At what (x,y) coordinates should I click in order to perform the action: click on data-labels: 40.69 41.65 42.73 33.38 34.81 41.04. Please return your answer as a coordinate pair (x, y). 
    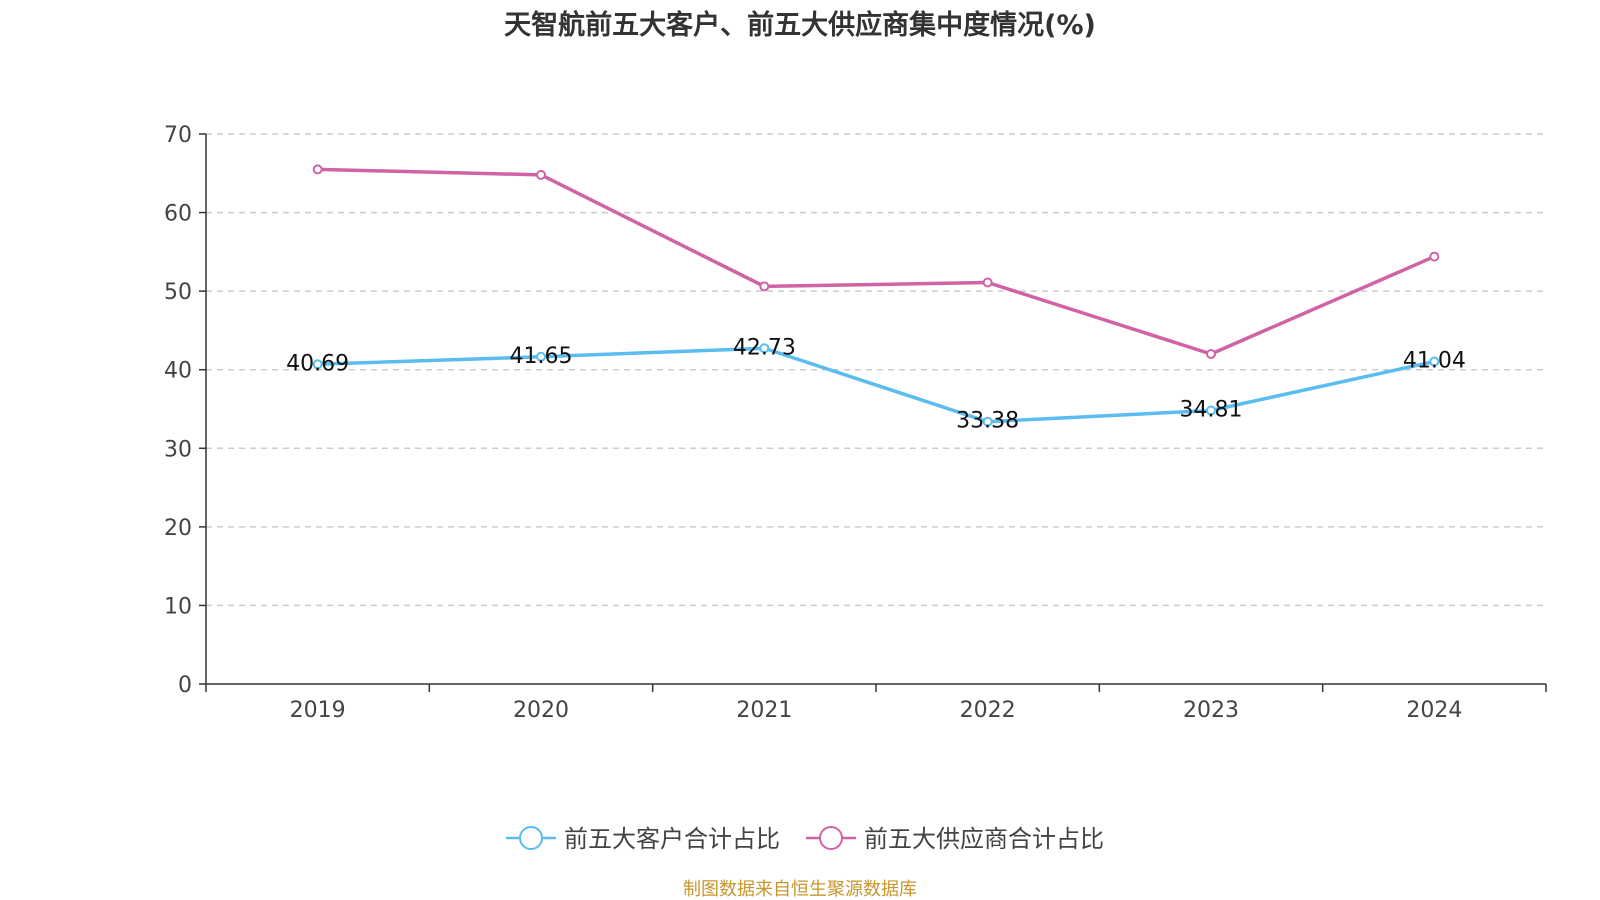
    Looking at the image, I should click on (876, 384).